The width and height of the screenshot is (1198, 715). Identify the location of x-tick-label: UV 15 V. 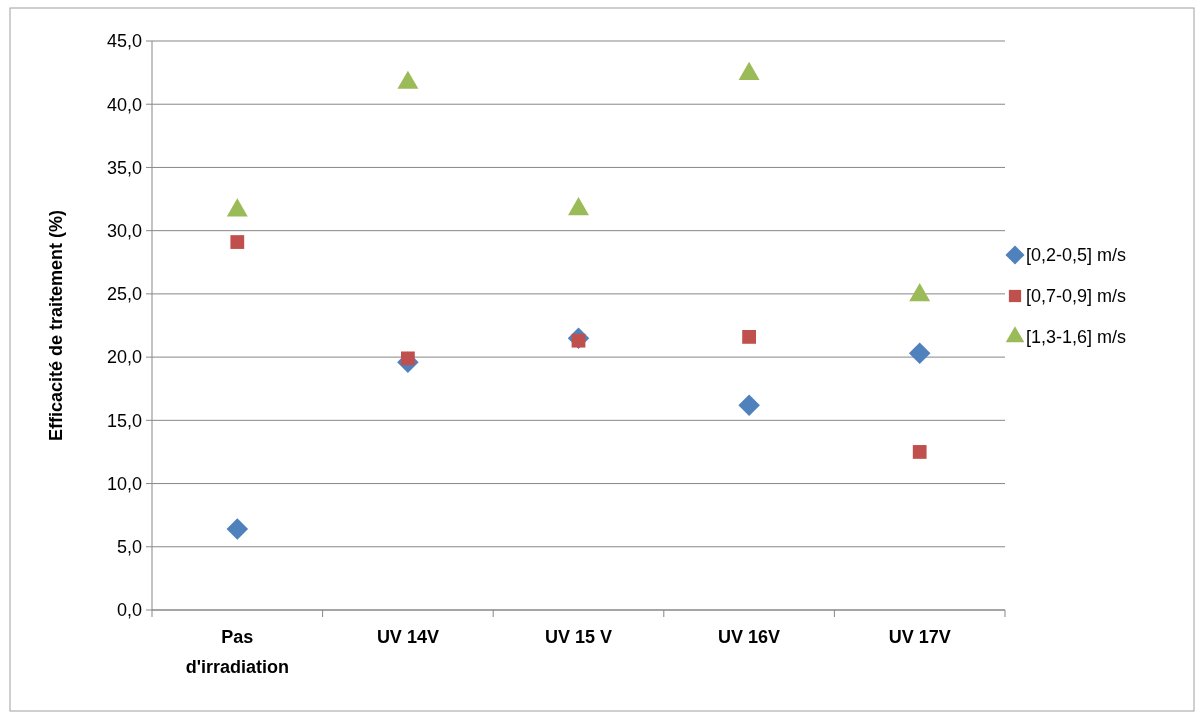
(578, 637).